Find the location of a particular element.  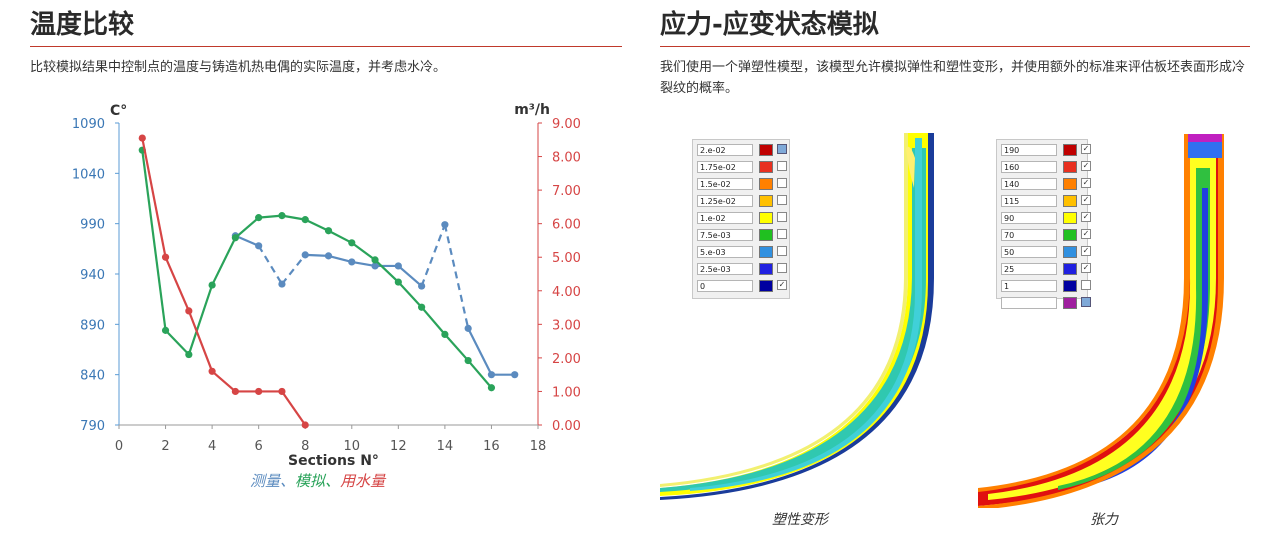

colorbar-value: 5.e-03 is located at coordinates (725, 252).